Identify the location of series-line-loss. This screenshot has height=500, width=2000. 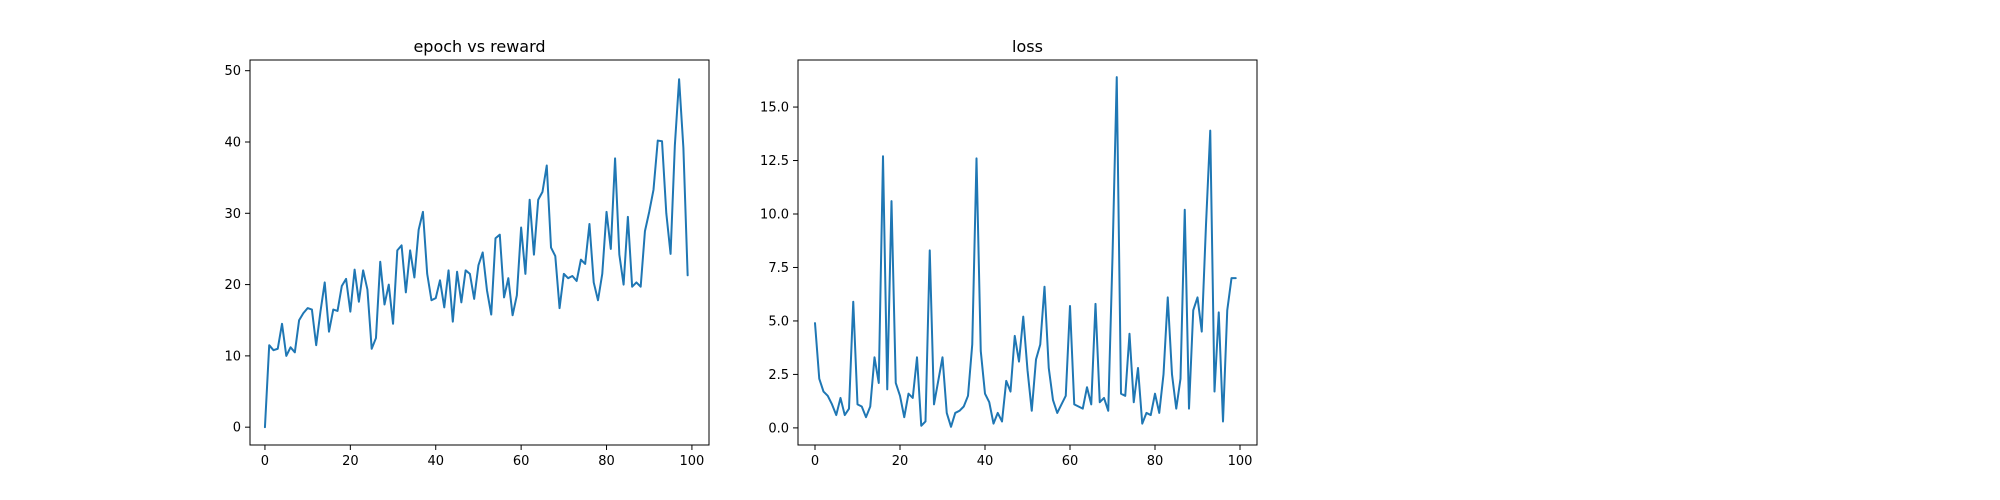
(1025, 252).